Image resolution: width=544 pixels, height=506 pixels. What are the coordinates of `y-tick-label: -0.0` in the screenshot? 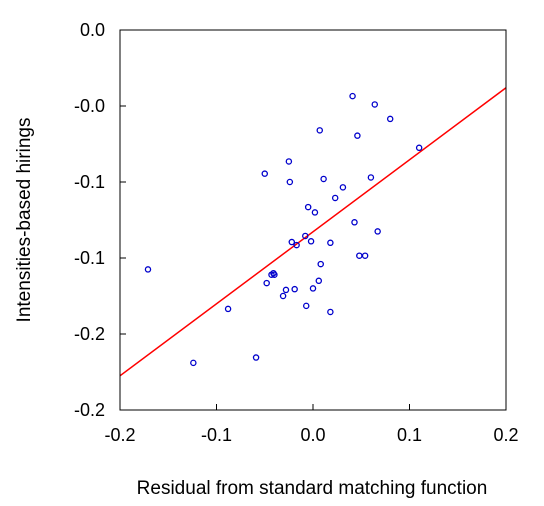 It's located at (89, 106).